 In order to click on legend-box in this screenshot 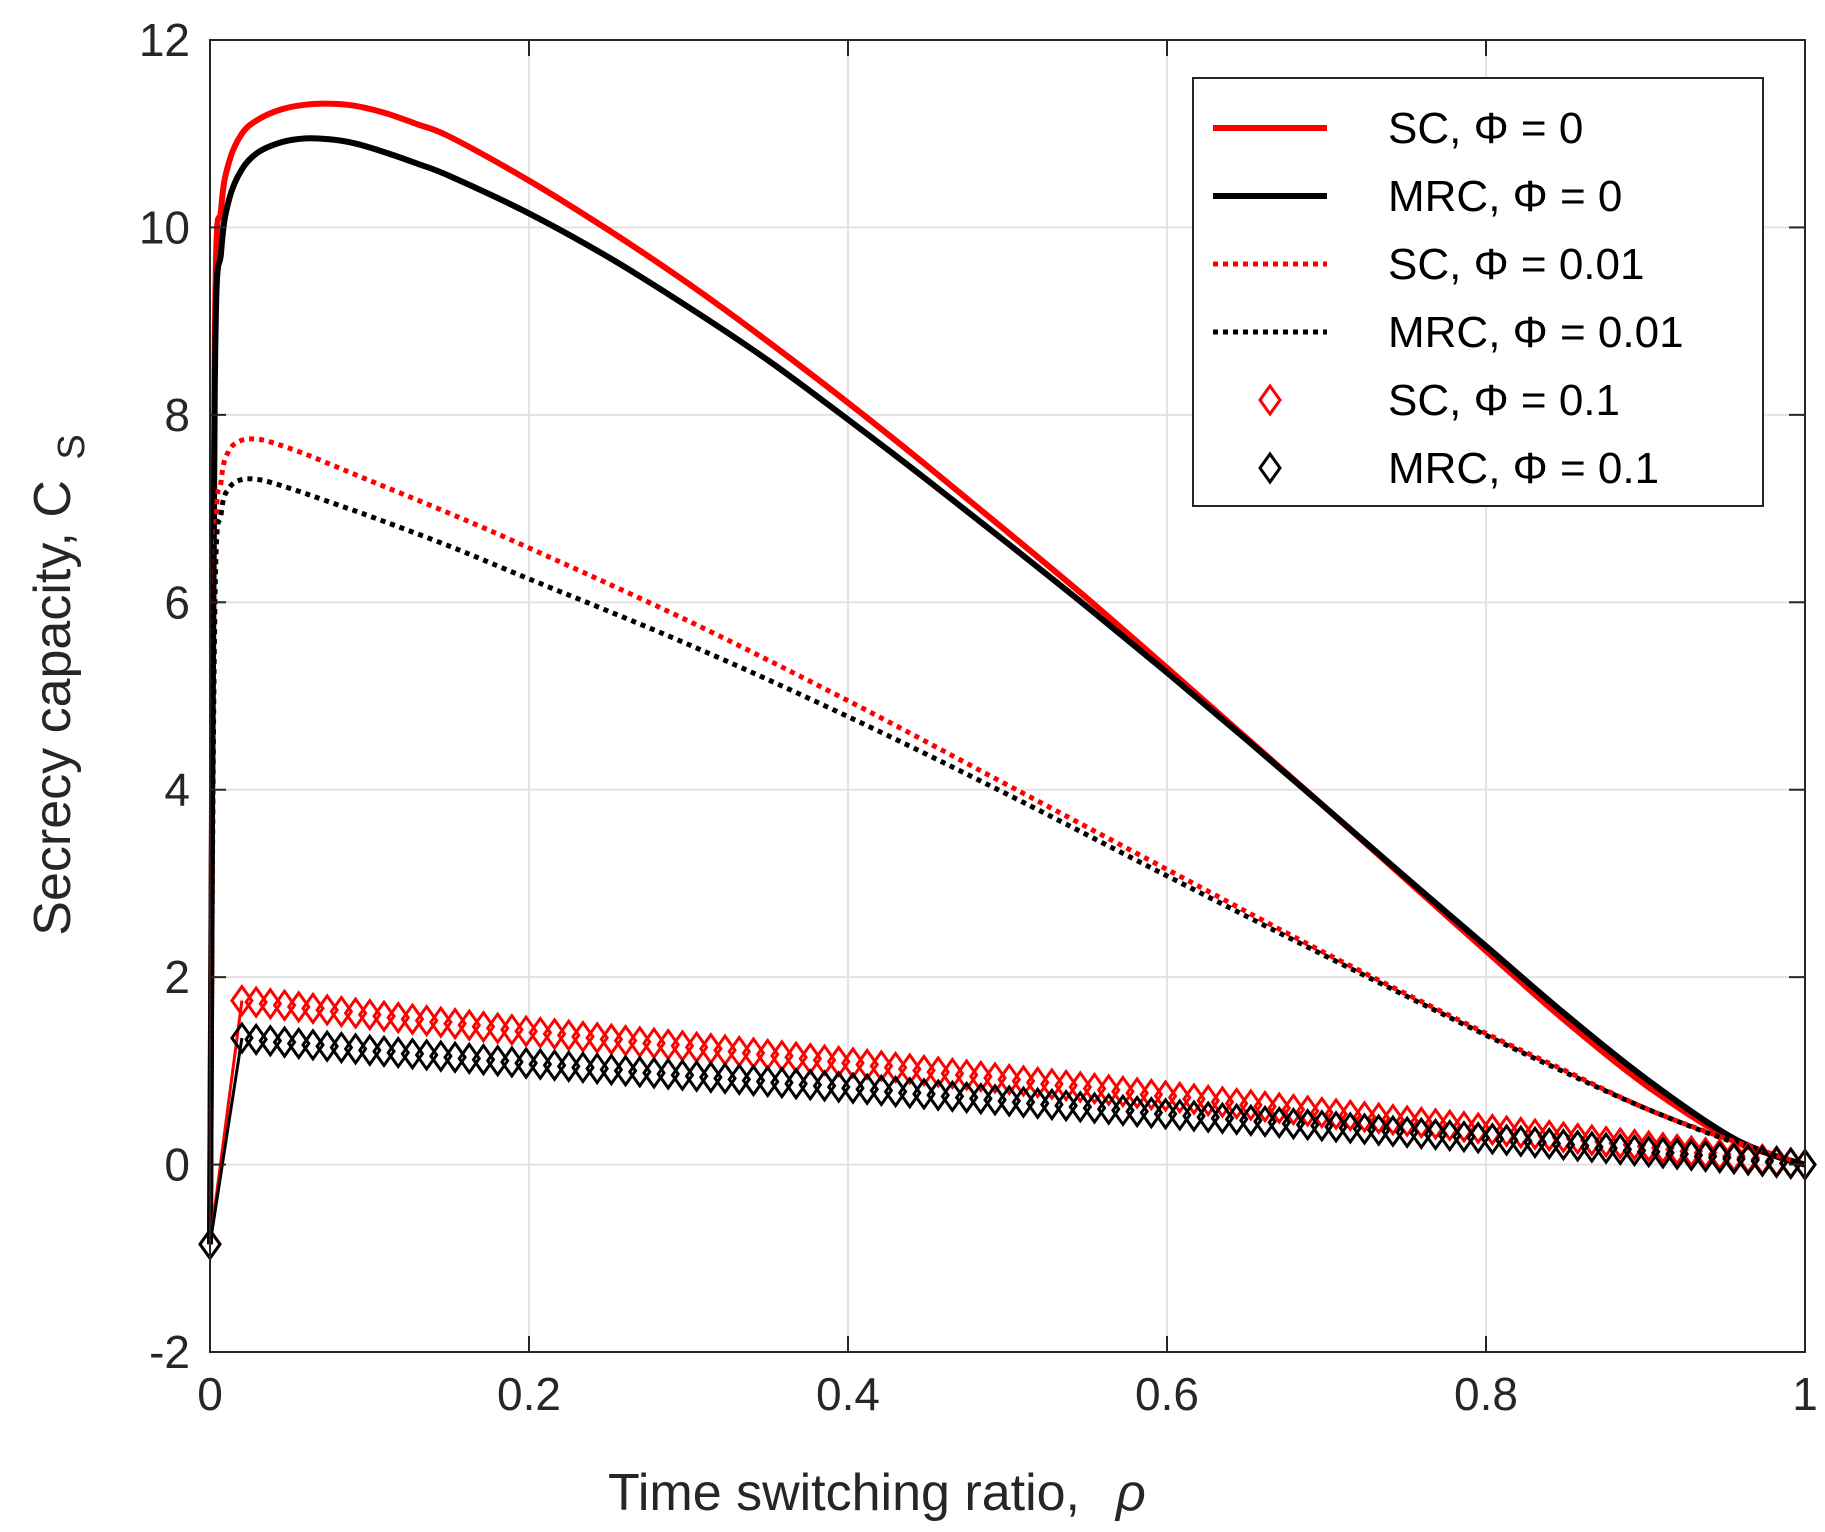, I will do `click(1478, 292)`.